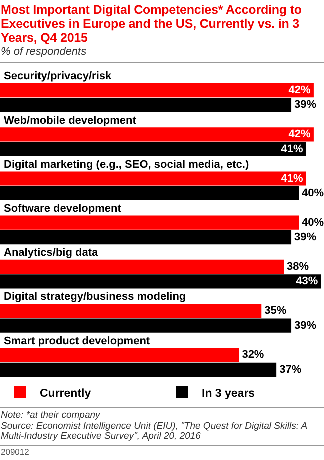 This screenshot has width=324, height=460. Describe the element at coordinates (253, 355) in the screenshot. I see `data-label: 32%` at that location.